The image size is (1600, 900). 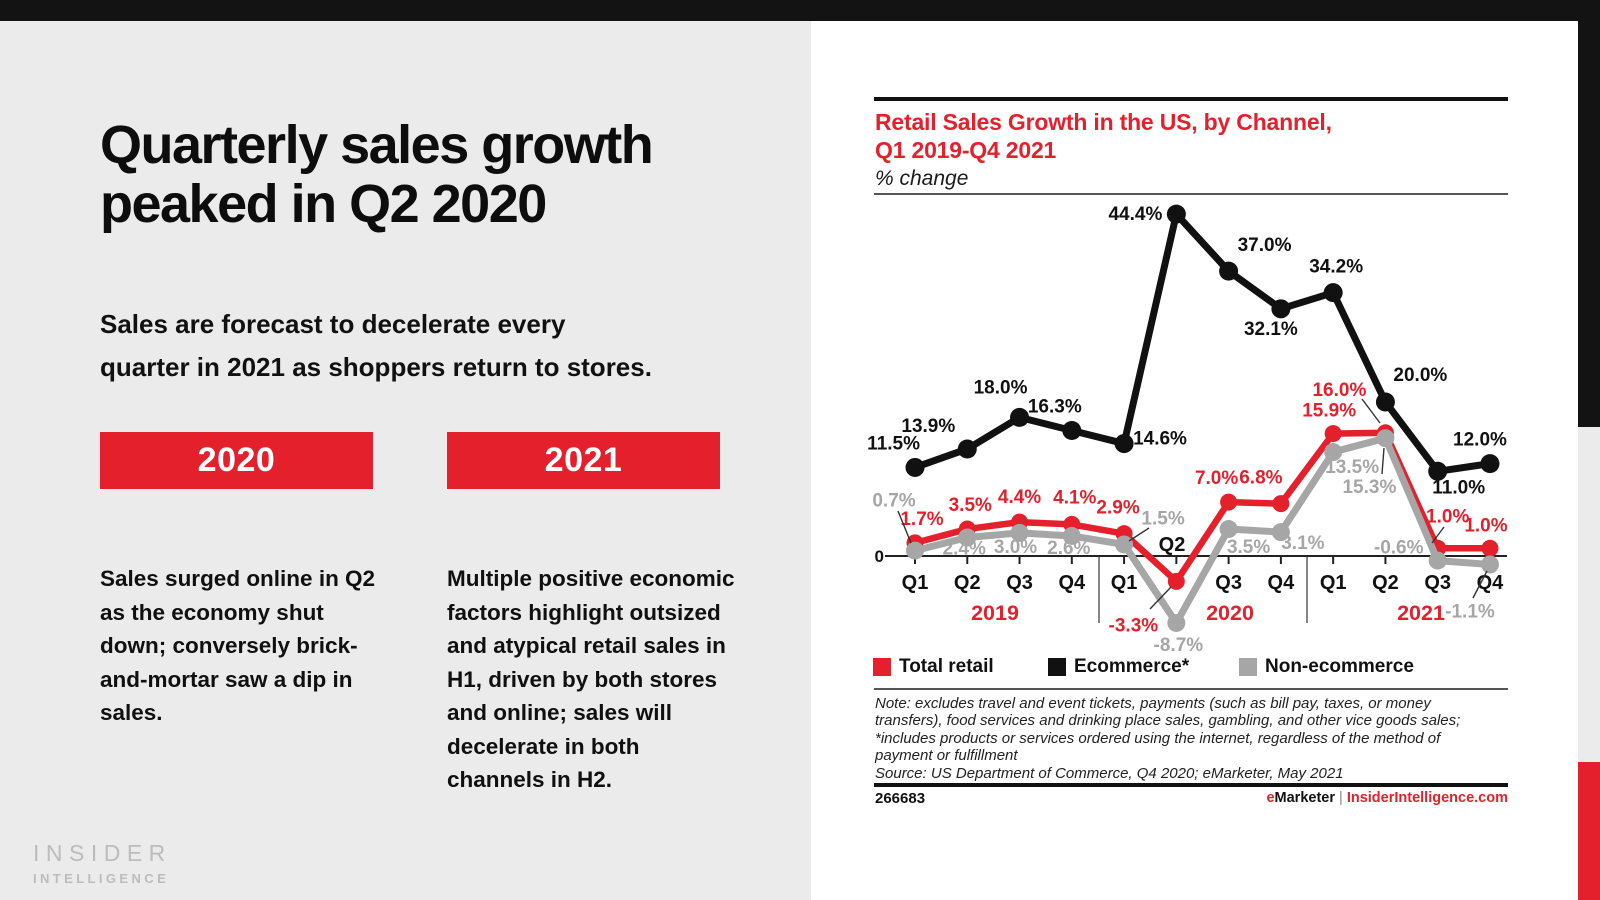 I want to click on legend-label-ecommerce: Ecommerce*, so click(x=1132, y=666).